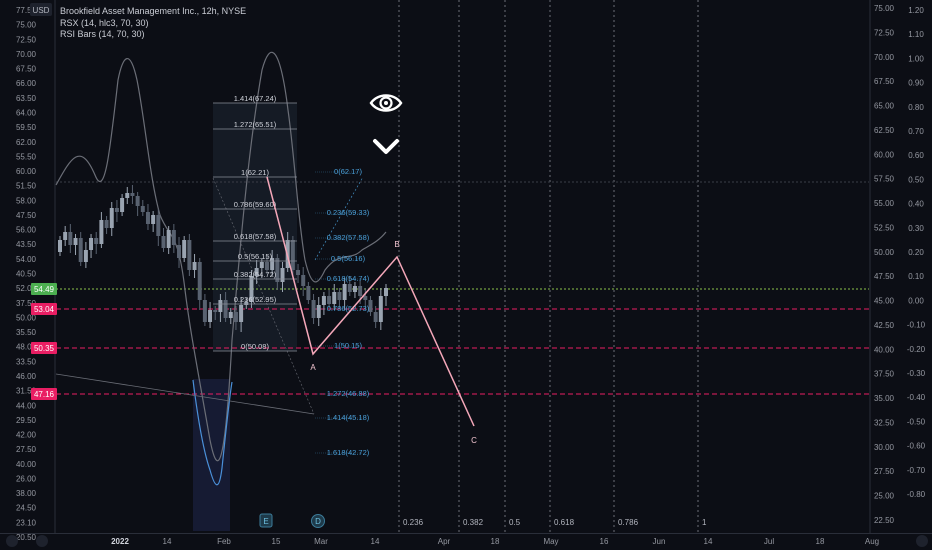  I want to click on time-fib-label: 0.236, so click(413, 522).